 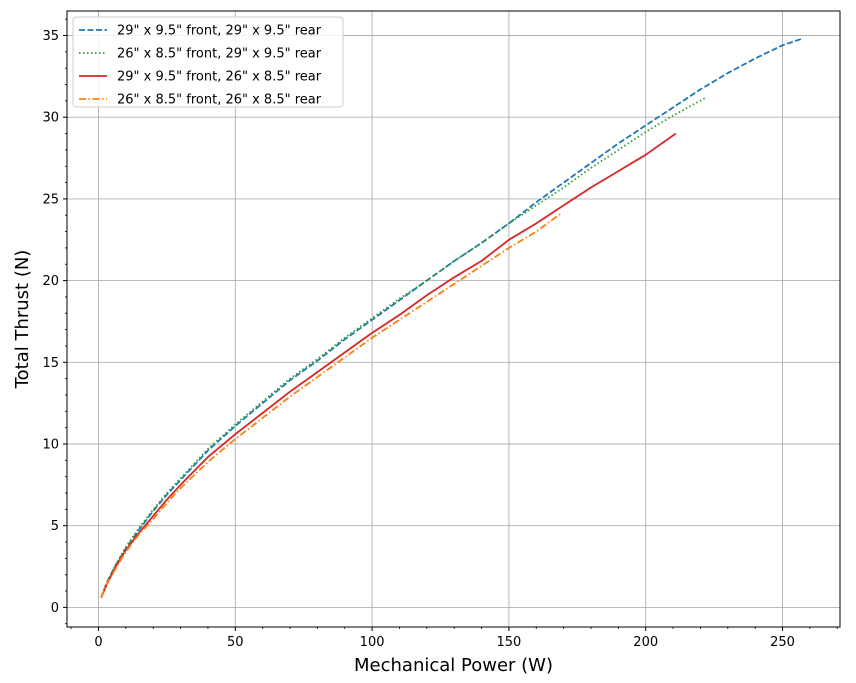 What do you see at coordinates (219, 31) in the screenshot?
I see `legend-label-1: 29" x 9.5" front, 29" x 9.5" rear` at bounding box center [219, 31].